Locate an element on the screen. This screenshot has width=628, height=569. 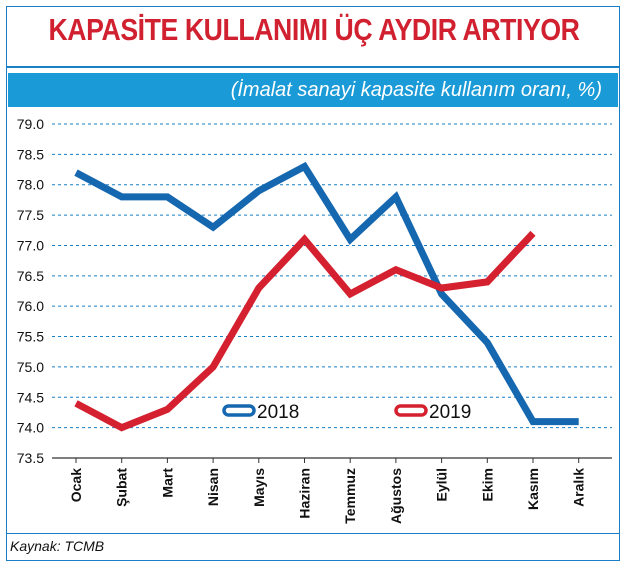
legend-label: 2019 is located at coordinates (450, 412).